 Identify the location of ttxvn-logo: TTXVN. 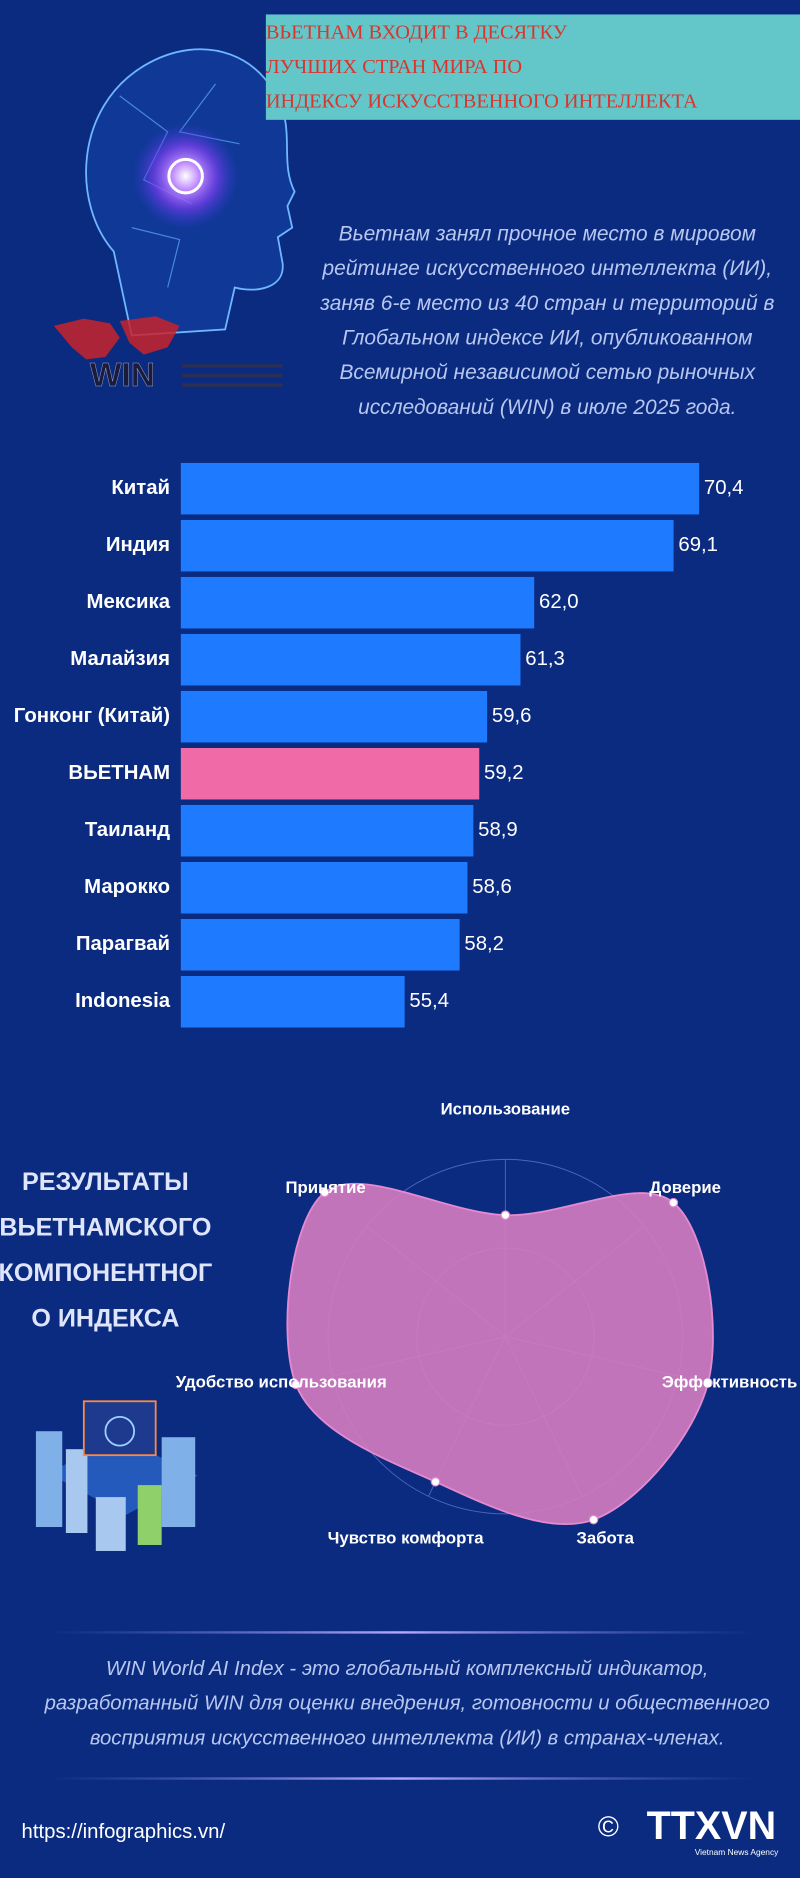
(712, 1826).